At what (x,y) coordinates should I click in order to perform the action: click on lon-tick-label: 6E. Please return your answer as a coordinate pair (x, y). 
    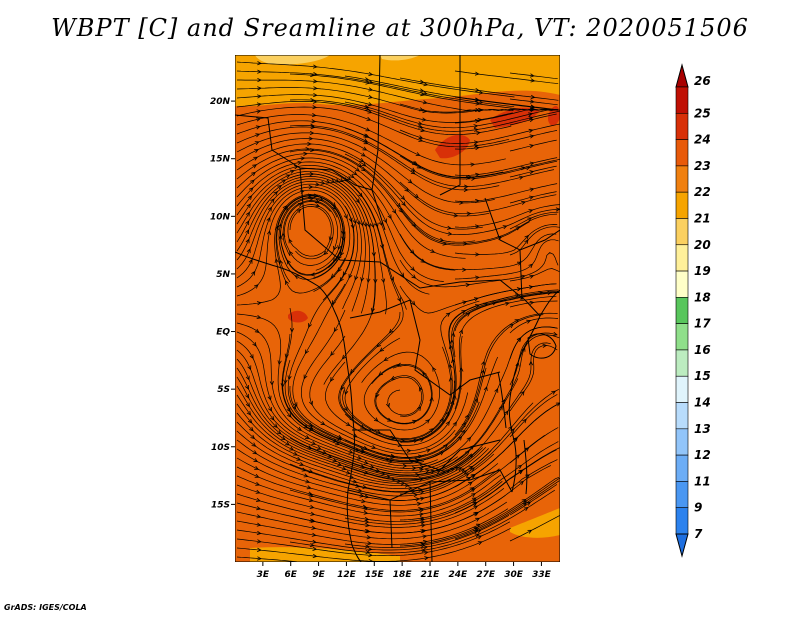
    Looking at the image, I should click on (291, 575).